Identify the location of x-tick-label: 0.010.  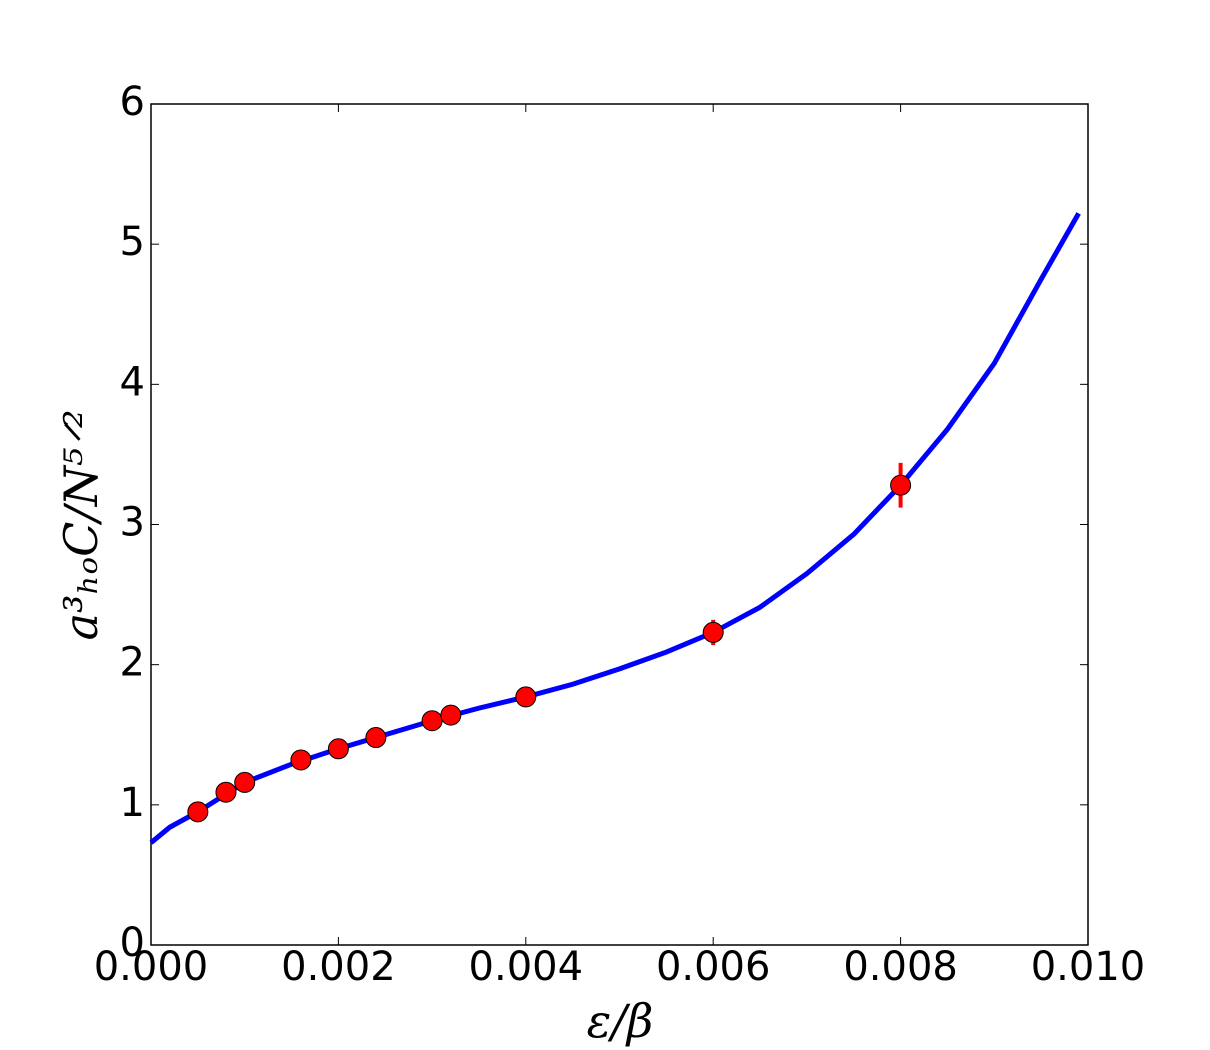
(1088, 967).